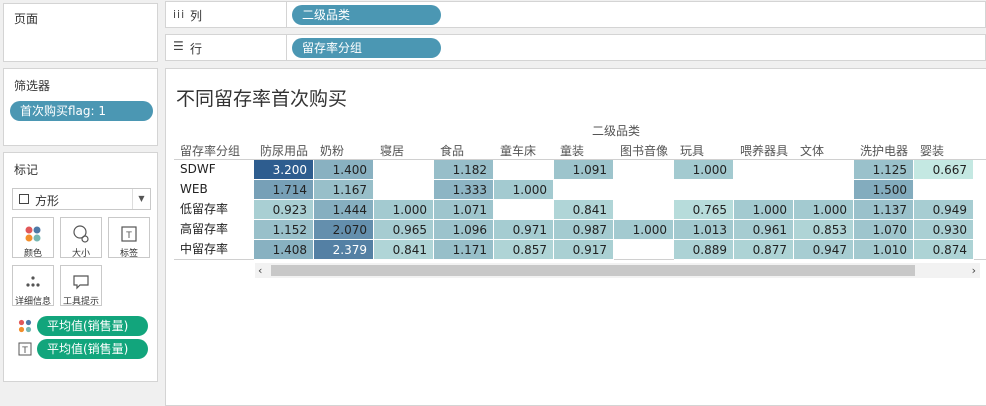 The width and height of the screenshot is (986, 406). Describe the element at coordinates (32, 254) in the screenshot. I see `color-button-label: 颜色` at that location.